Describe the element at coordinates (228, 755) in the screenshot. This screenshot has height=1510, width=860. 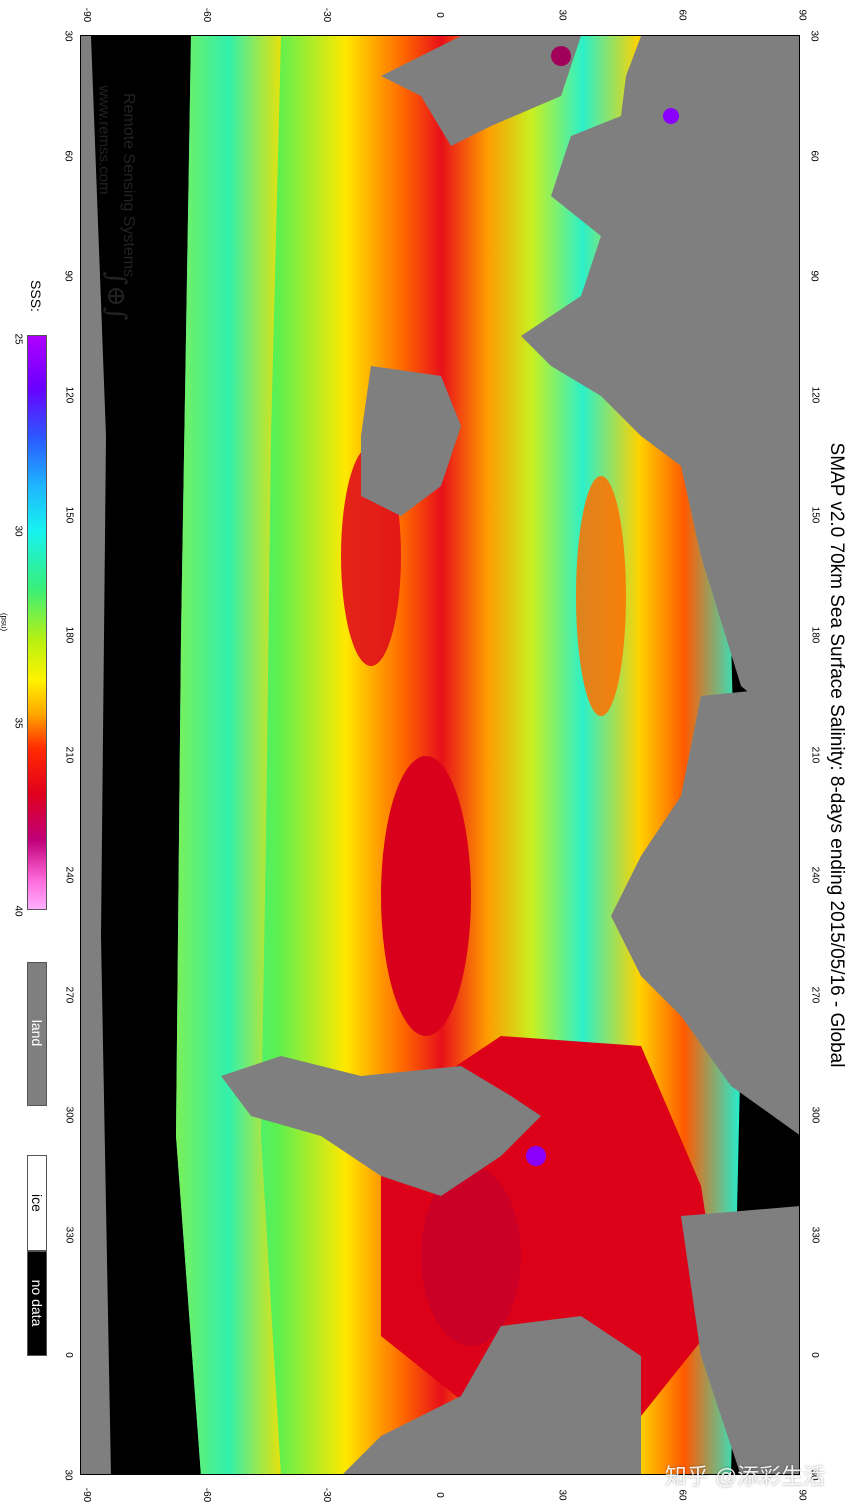
I see `southern-ocean` at that location.